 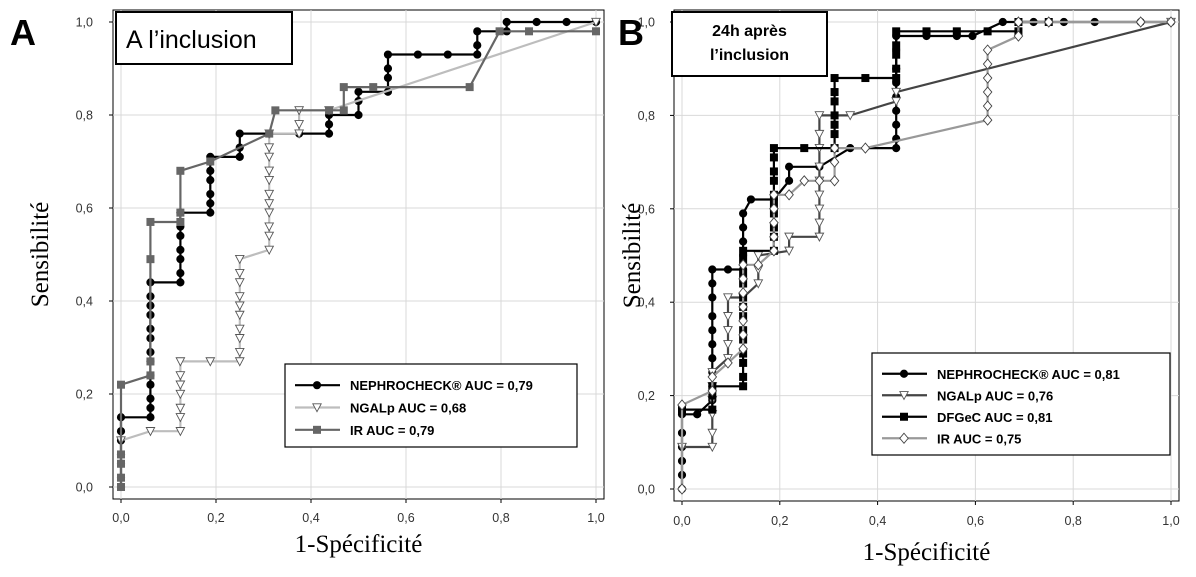 I want to click on legend-label: NGALp AUC = 0,76, so click(x=995, y=395).